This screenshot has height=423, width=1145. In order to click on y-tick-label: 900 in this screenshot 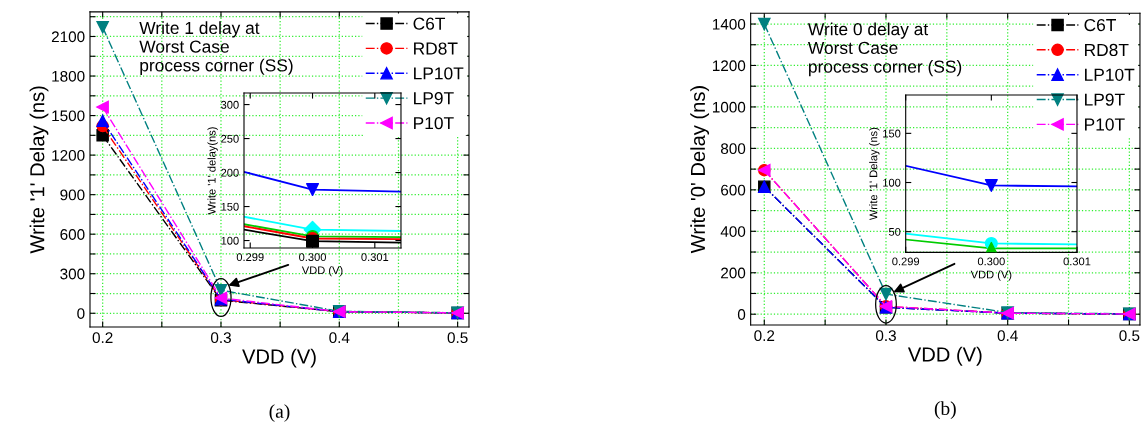, I will do `click(72, 195)`.